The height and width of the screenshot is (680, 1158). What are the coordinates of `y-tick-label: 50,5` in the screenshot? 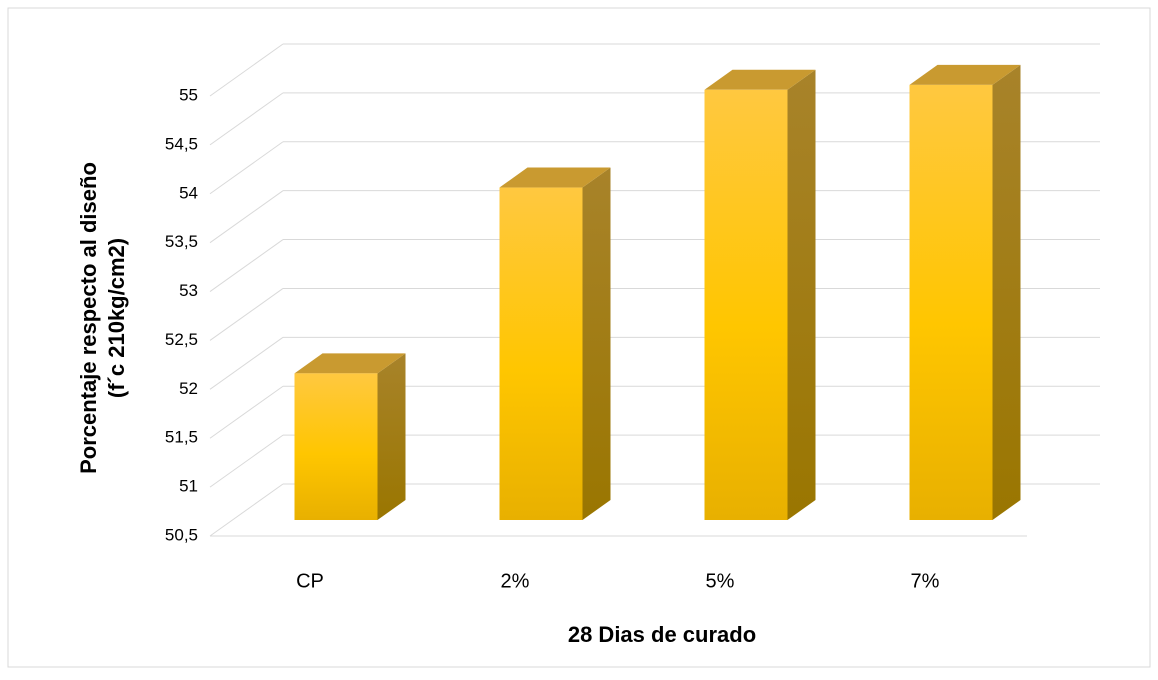 It's located at (181, 534).